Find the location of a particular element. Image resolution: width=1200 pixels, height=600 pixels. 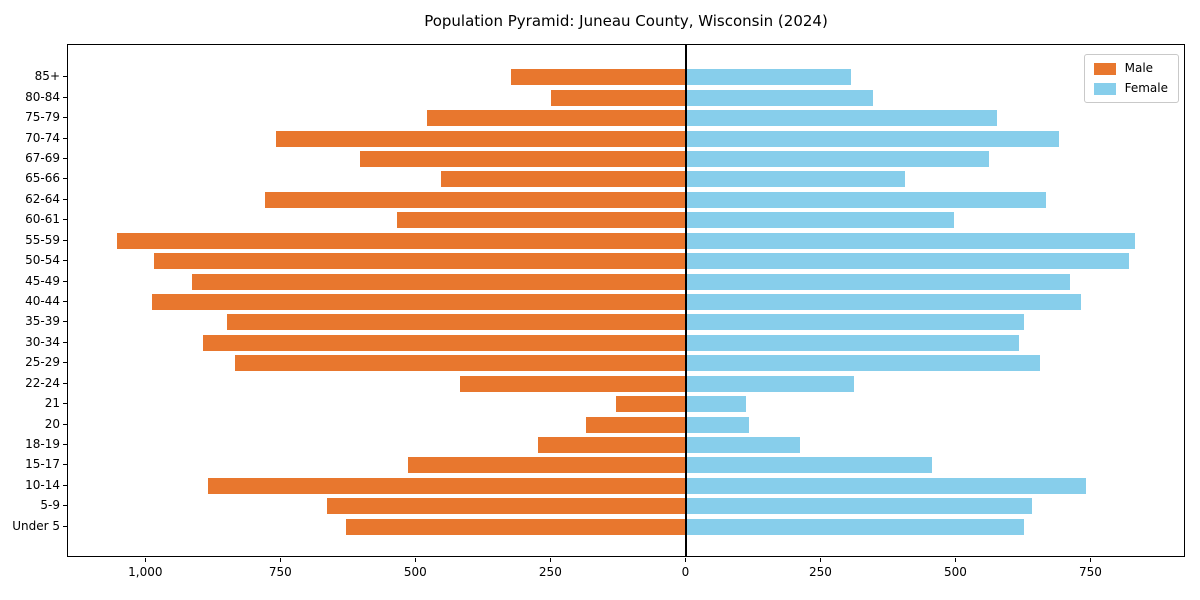

y-axis-label-60-61: 60-61 is located at coordinates (42, 219).